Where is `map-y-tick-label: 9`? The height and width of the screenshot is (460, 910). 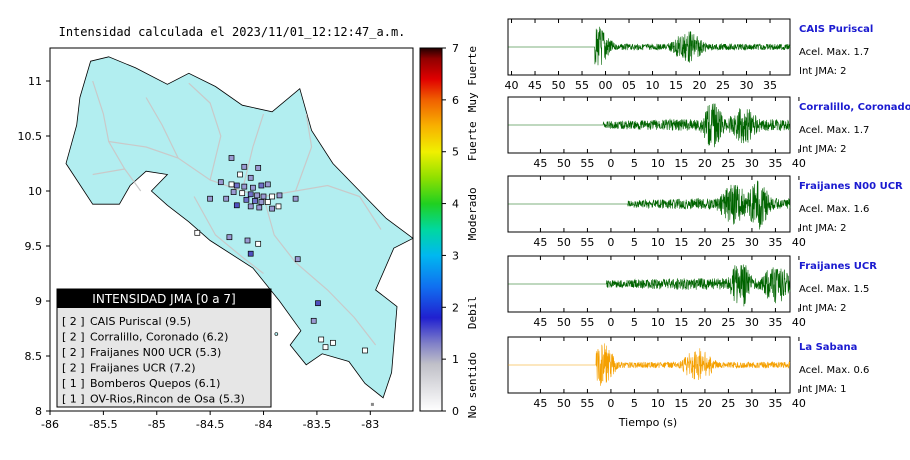
map-y-tick-label: 9 is located at coordinates (38, 301).